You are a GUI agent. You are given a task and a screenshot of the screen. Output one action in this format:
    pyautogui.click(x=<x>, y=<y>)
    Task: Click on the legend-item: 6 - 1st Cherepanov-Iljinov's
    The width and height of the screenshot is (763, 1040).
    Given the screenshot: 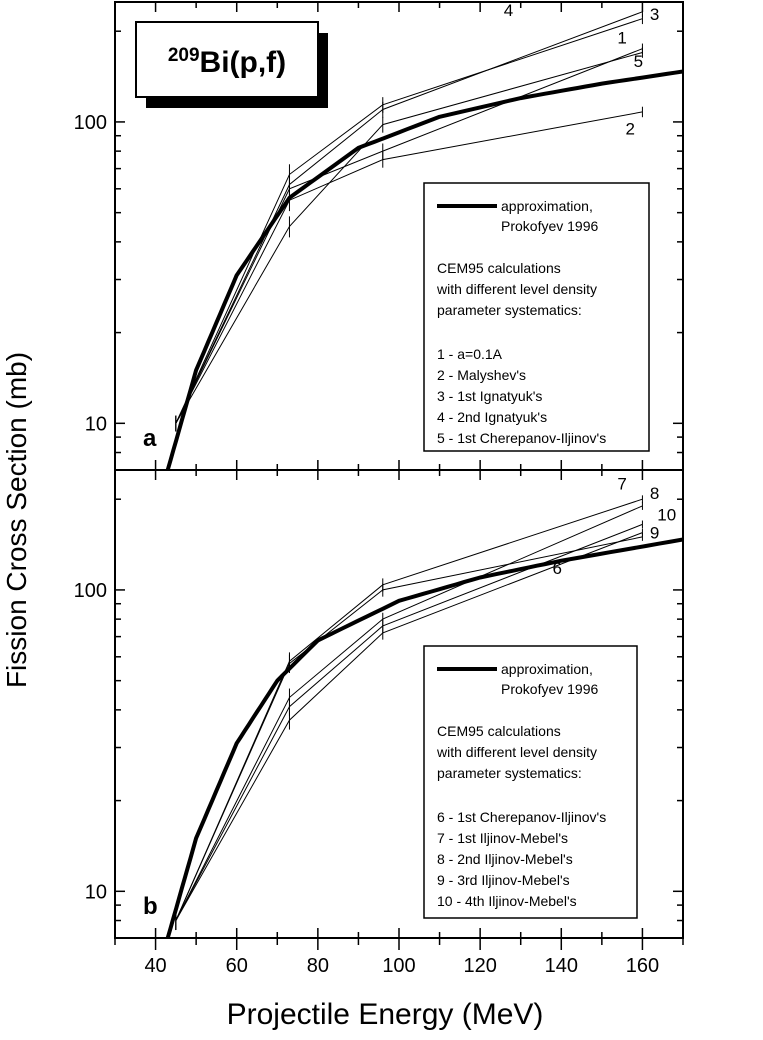 What is the action you would take?
    pyautogui.click(x=521, y=817)
    